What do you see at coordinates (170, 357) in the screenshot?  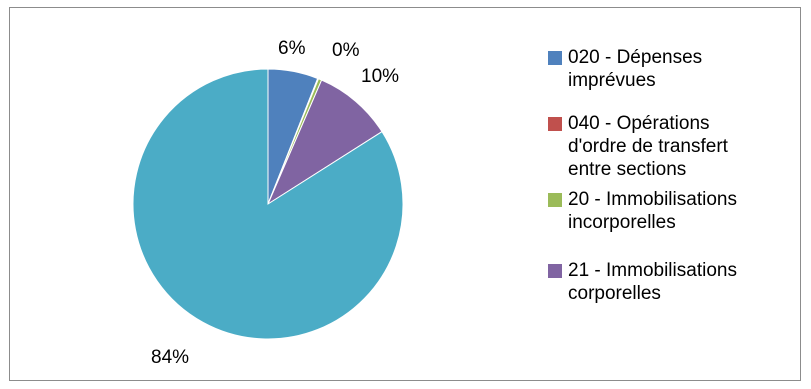 I see `data-label-slice-other: 84%` at bounding box center [170, 357].